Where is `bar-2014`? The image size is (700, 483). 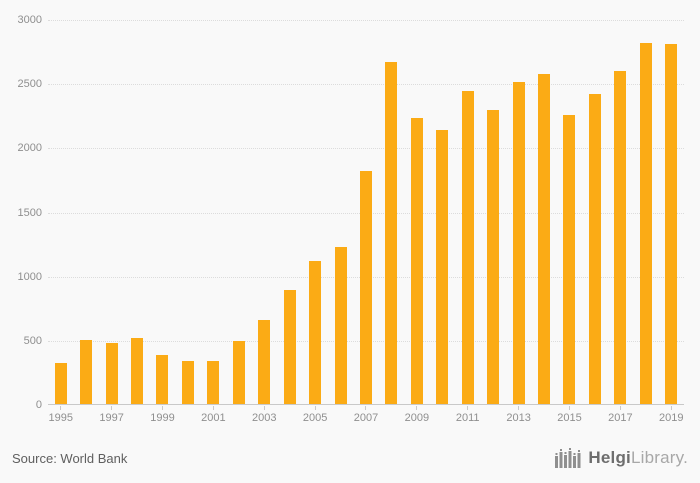 bar-2014 is located at coordinates (544, 239).